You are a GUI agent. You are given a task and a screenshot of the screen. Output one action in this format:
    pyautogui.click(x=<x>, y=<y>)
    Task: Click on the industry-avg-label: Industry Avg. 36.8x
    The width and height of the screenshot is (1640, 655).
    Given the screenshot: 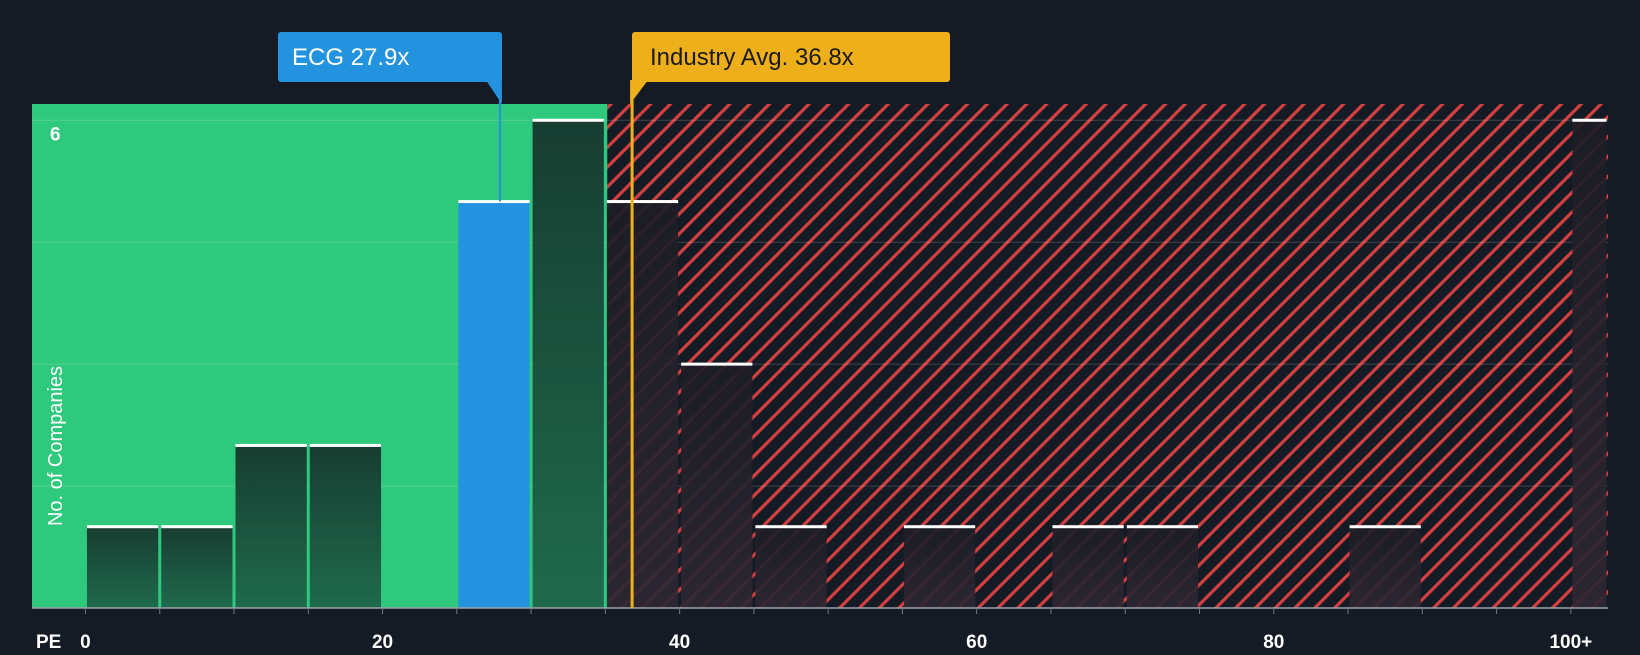 What is the action you would take?
    pyautogui.click(x=752, y=57)
    